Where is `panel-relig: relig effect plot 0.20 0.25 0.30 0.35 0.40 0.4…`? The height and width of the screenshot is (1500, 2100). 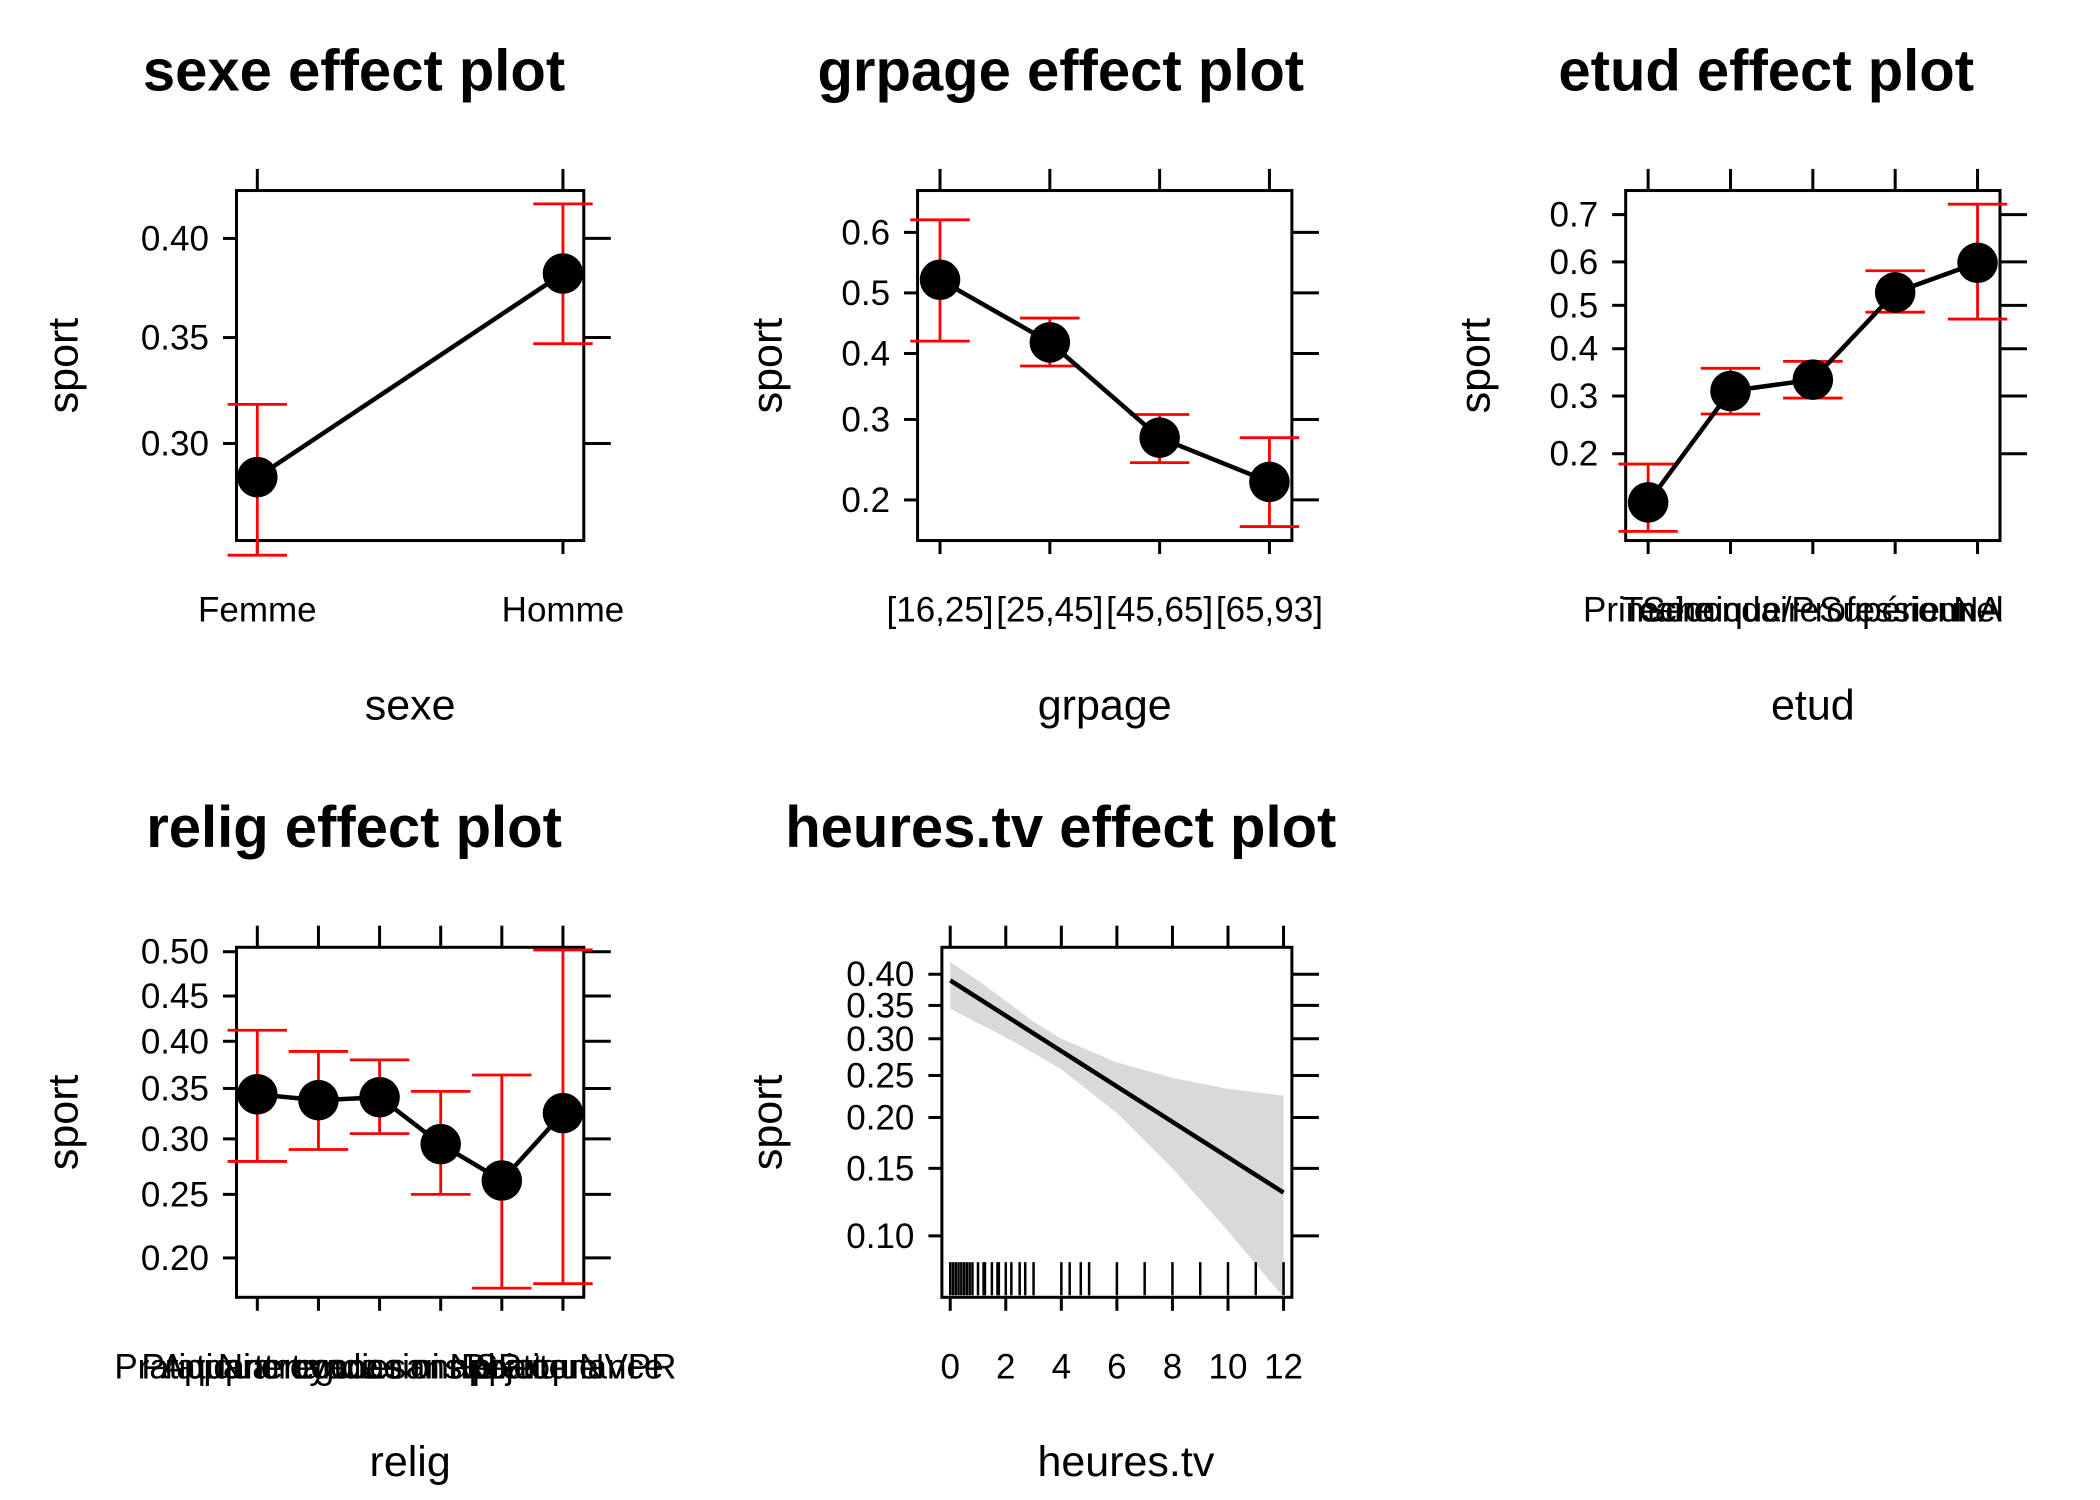 panel-relig: relig effect plot 0.20 0.25 0.30 0.35 0.40 0.4… is located at coordinates (358, 1140).